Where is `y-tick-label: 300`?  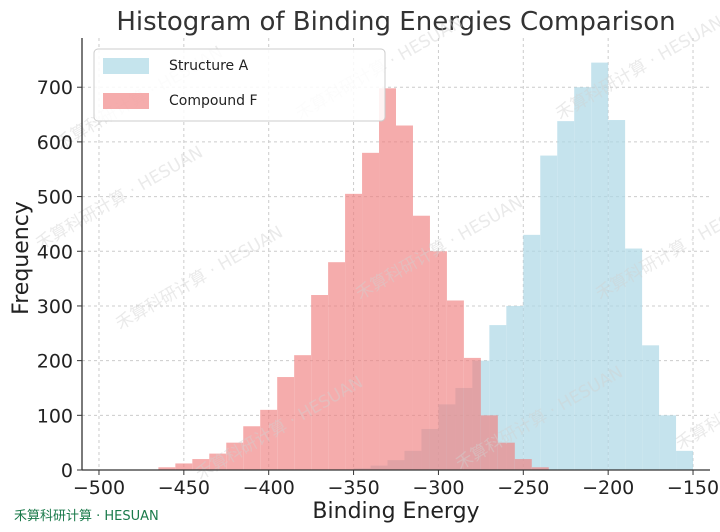
y-tick-label: 300 is located at coordinates (55, 307).